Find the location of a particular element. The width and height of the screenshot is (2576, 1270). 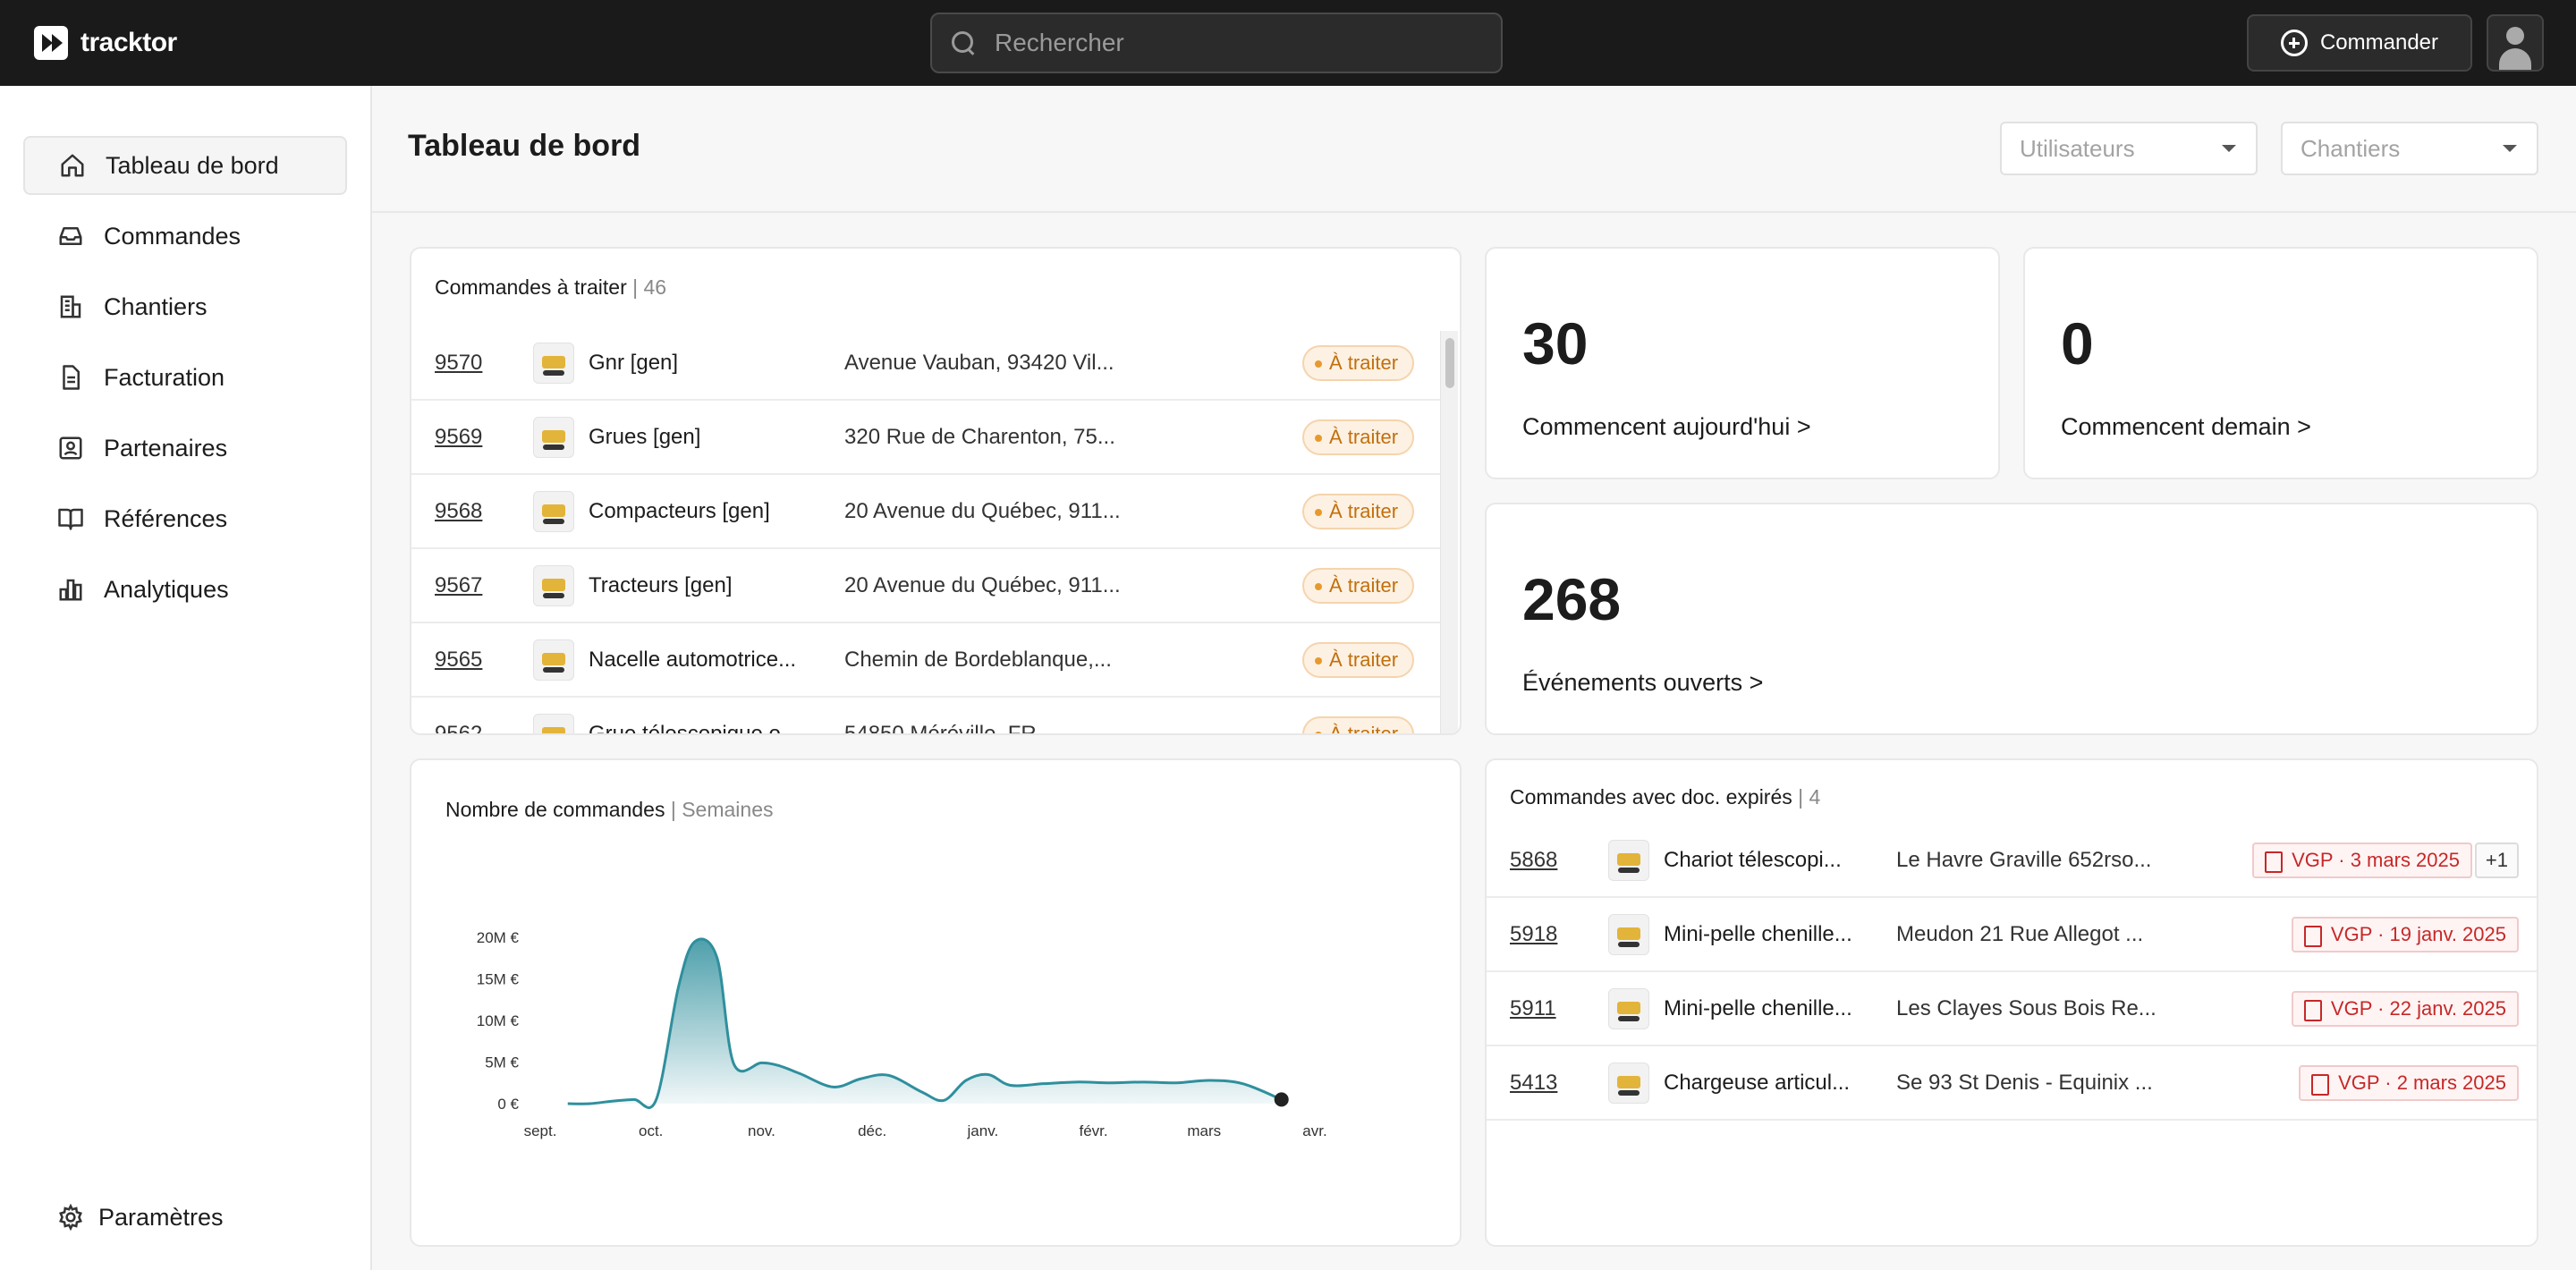

last-point-marker is located at coordinates (1281, 1099).